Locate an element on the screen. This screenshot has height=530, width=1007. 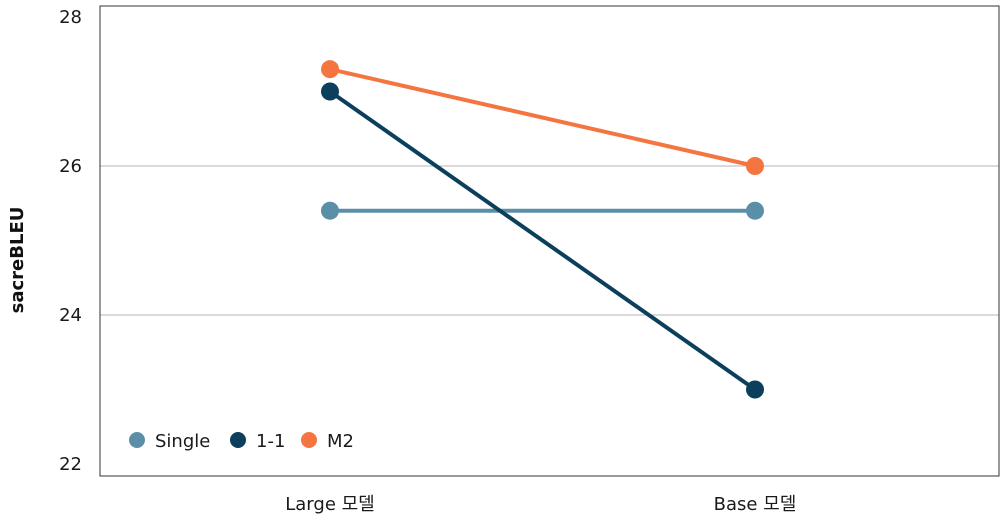
legend: Single 1-1 M2 is located at coordinates (241, 441).